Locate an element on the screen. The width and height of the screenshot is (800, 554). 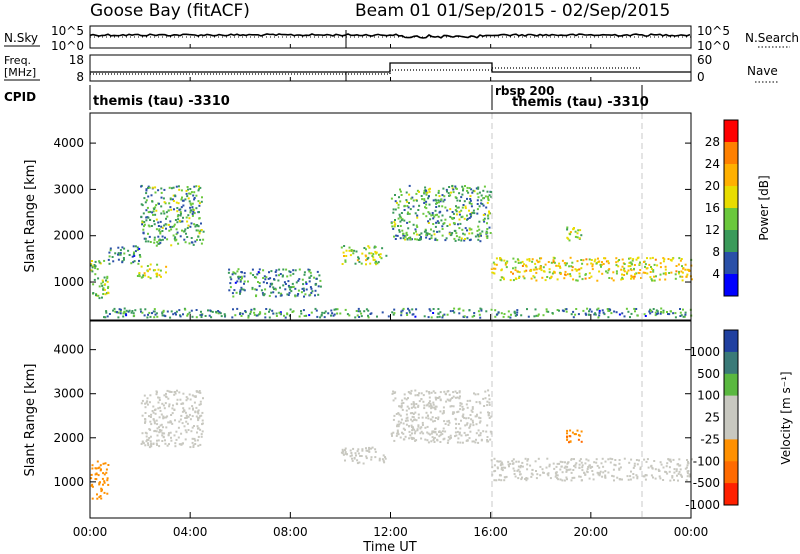
y-tick-label: 3000 is located at coordinates (68, 394).